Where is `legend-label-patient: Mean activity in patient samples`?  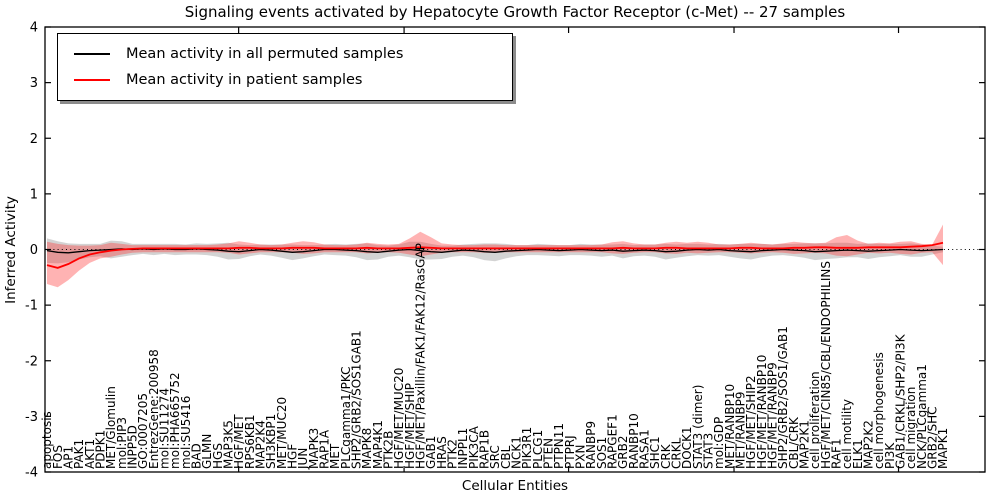
legend-label-patient: Mean activity in patient samples is located at coordinates (244, 80).